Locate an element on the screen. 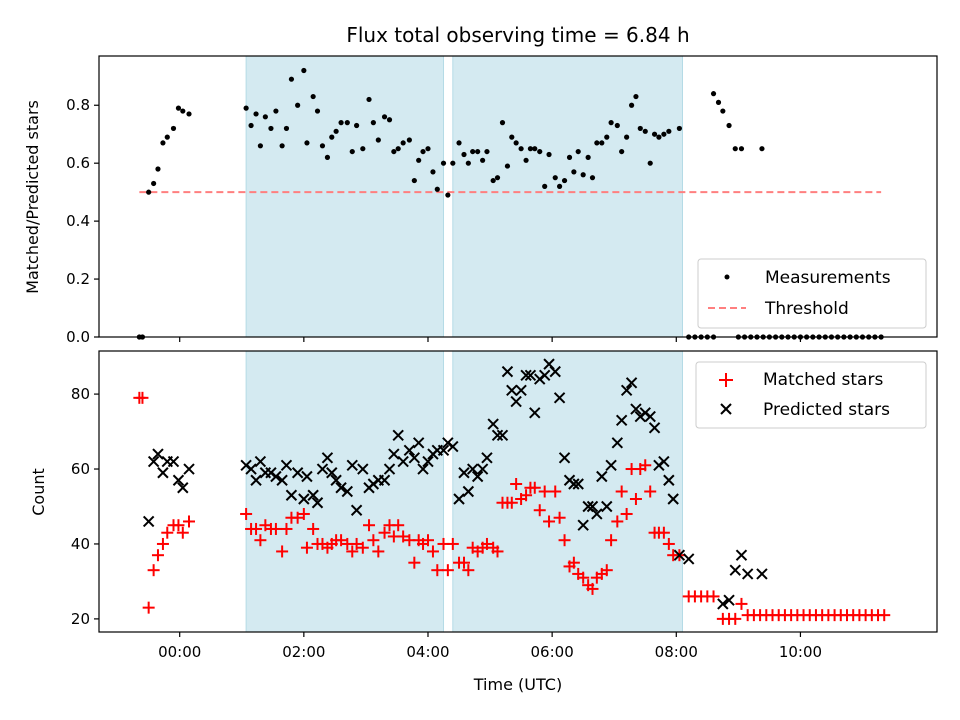  top-y-tick-label: 0.4 is located at coordinates (78, 221).